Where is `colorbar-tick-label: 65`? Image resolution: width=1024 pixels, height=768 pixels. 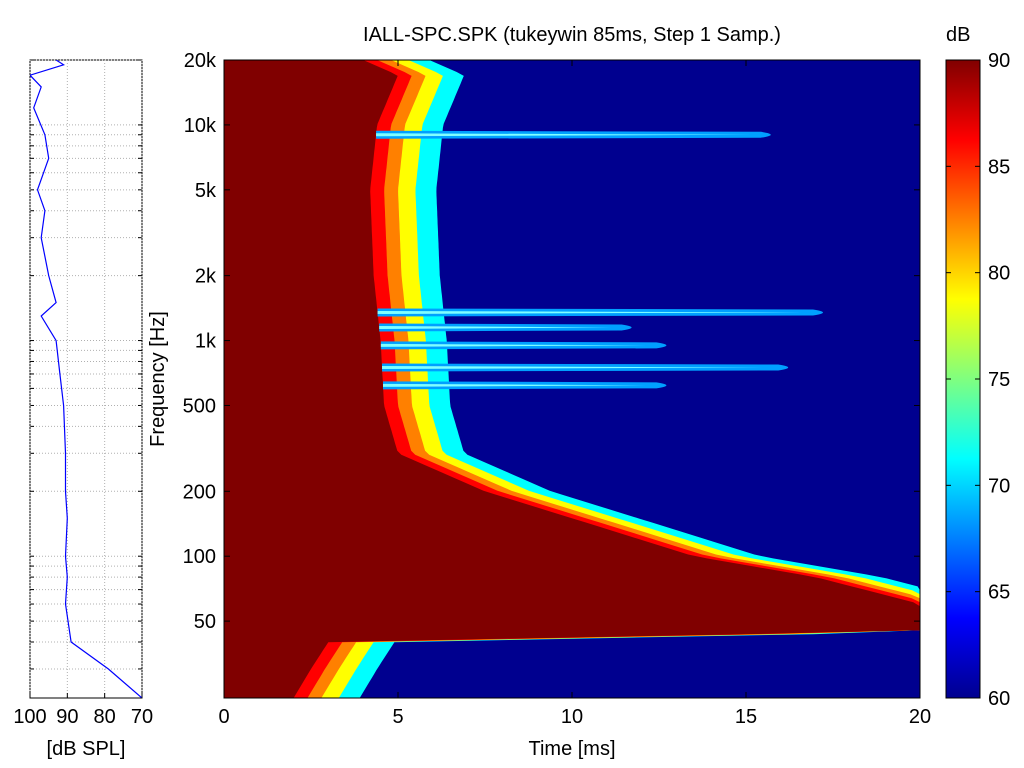 colorbar-tick-label: 65 is located at coordinates (999, 593).